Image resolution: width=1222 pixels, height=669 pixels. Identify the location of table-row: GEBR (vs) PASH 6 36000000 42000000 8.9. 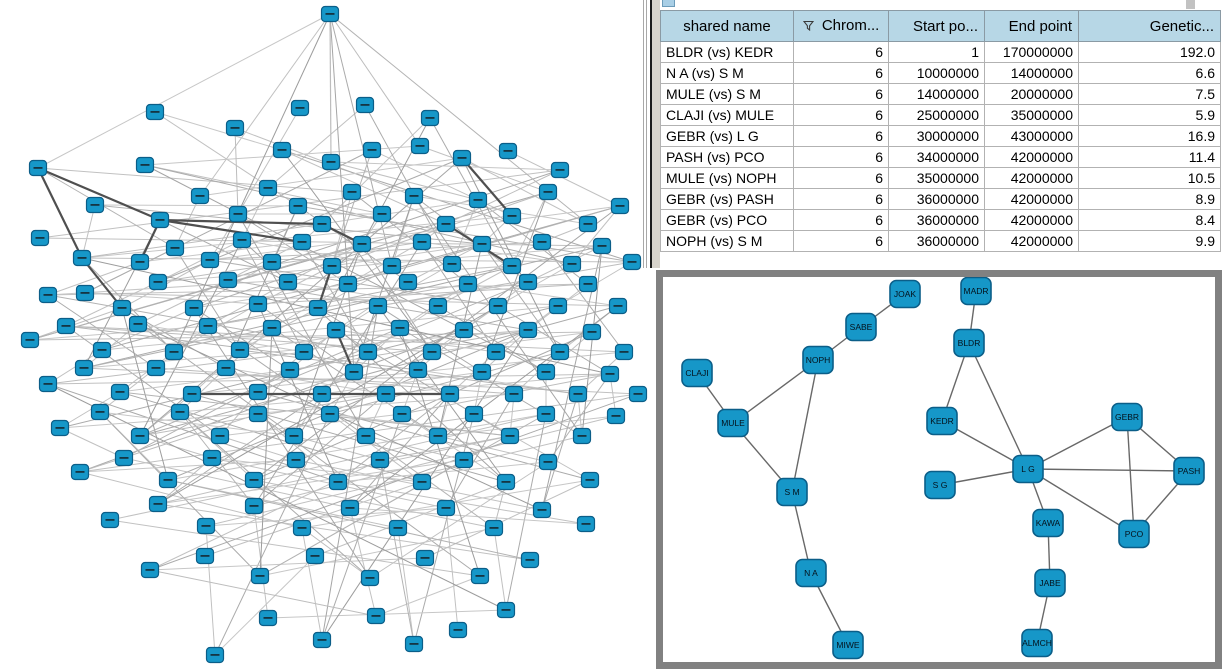
(940, 199).